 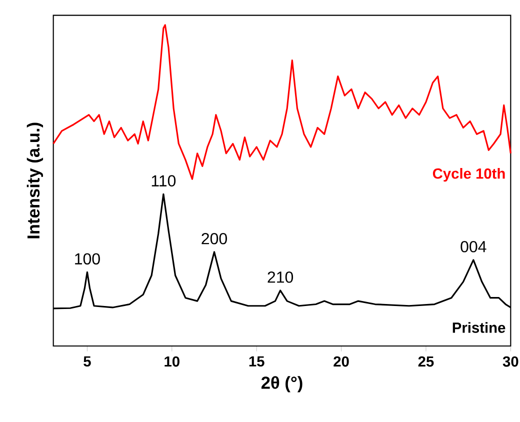 What do you see at coordinates (214, 238) in the screenshot?
I see `annotation: 200` at bounding box center [214, 238].